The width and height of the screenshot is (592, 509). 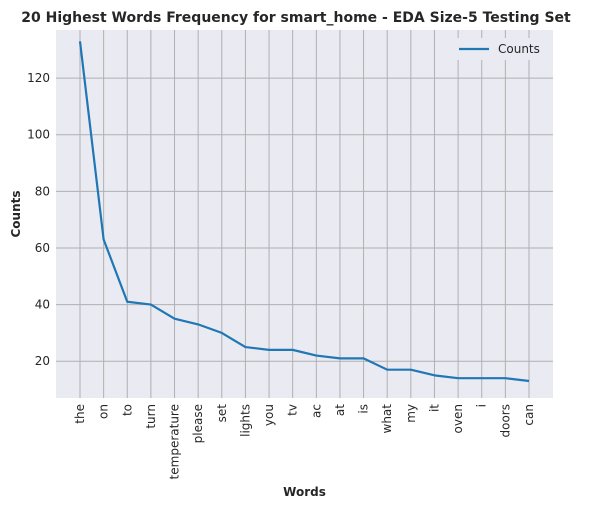 What do you see at coordinates (293, 410) in the screenshot?
I see `x-tick-label: tv` at bounding box center [293, 410].